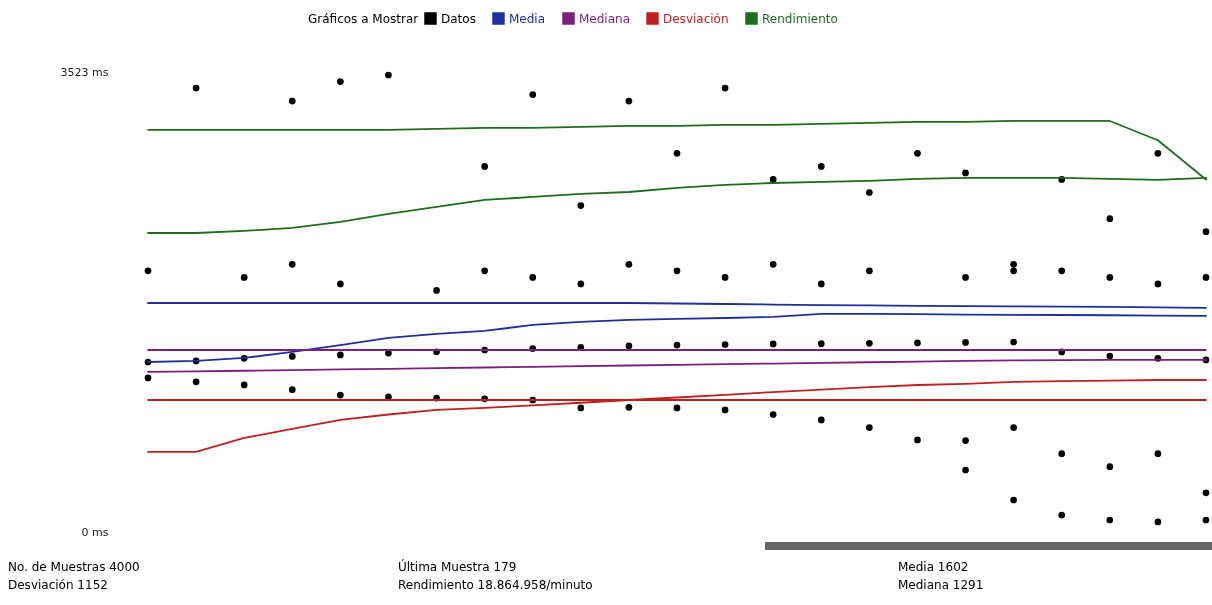  What do you see at coordinates (458, 18) in the screenshot?
I see `legend-label: Datos` at bounding box center [458, 18].